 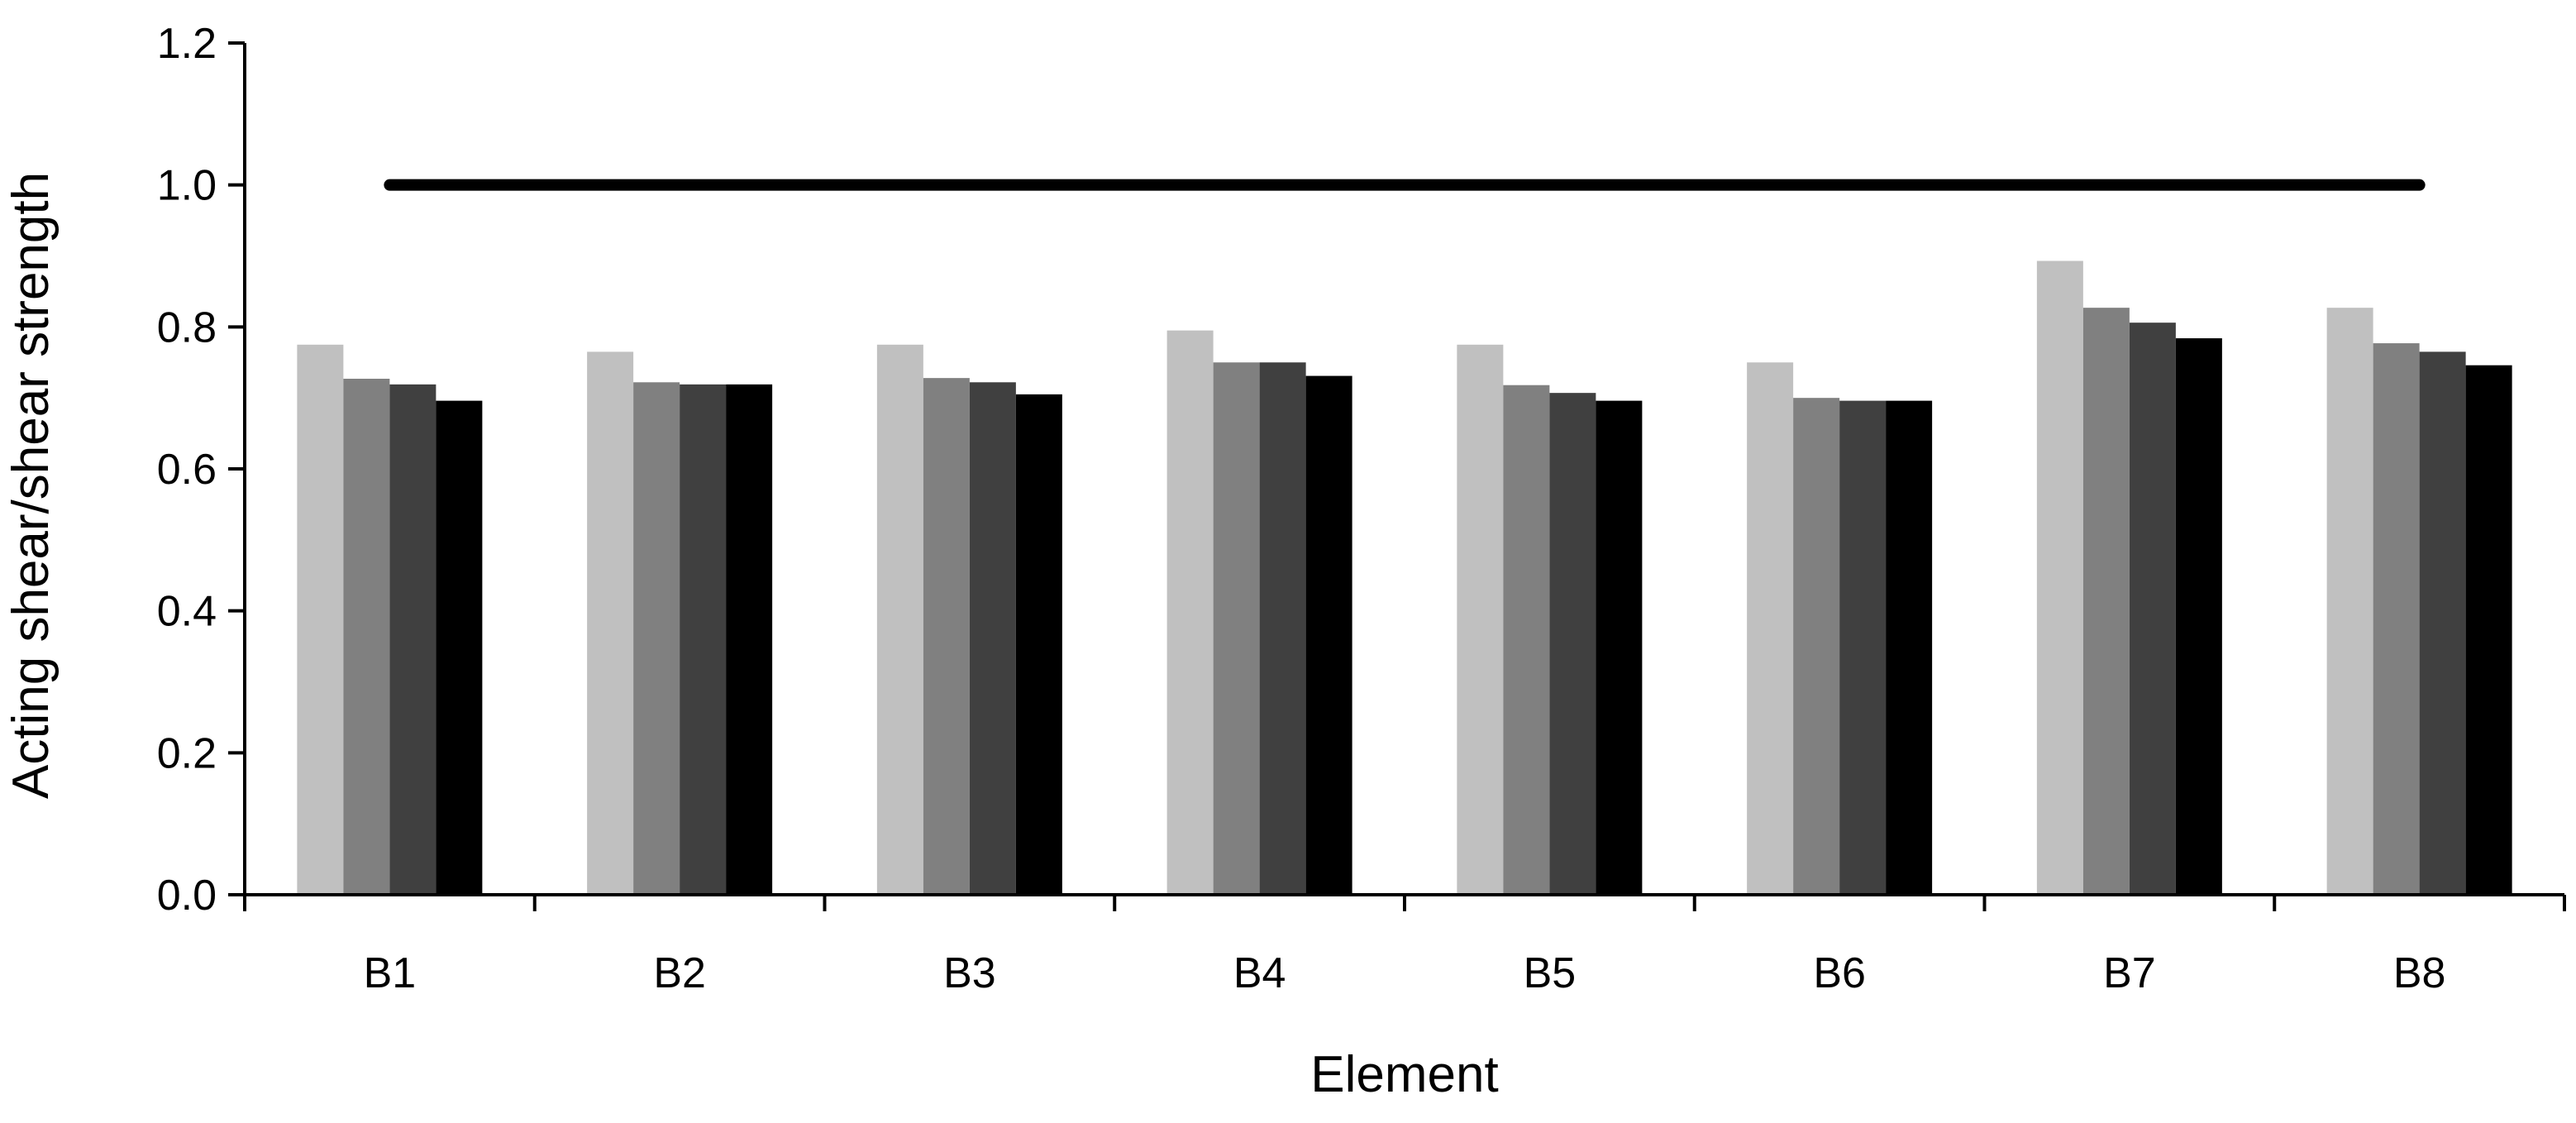 What do you see at coordinates (187, 753) in the screenshot?
I see `y-tick-label-0.2: 0.2` at bounding box center [187, 753].